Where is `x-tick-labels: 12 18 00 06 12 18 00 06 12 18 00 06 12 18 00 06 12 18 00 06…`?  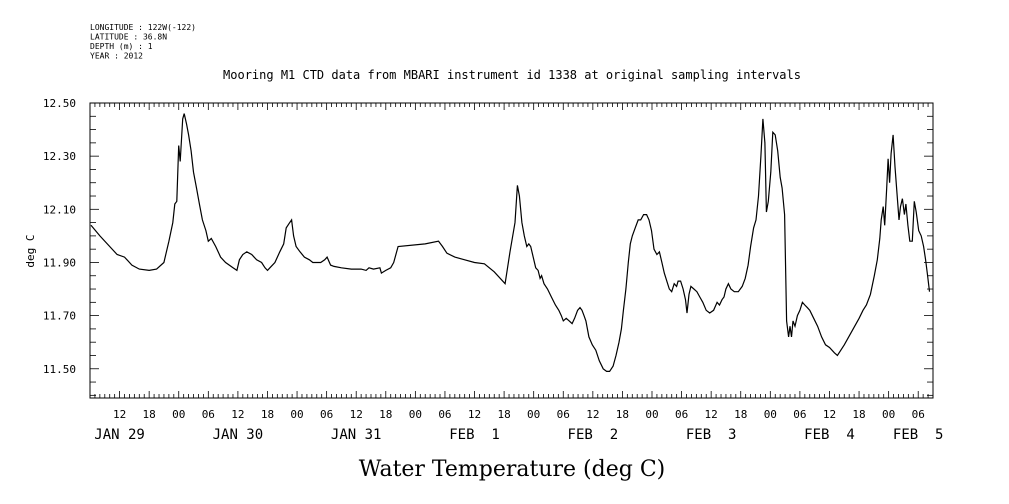
x-tick-labels: 12 18 00 06 12 18 00 06 12 18 00 06 12 18 00 06 12 18 00 06… is located at coordinates (519, 414).